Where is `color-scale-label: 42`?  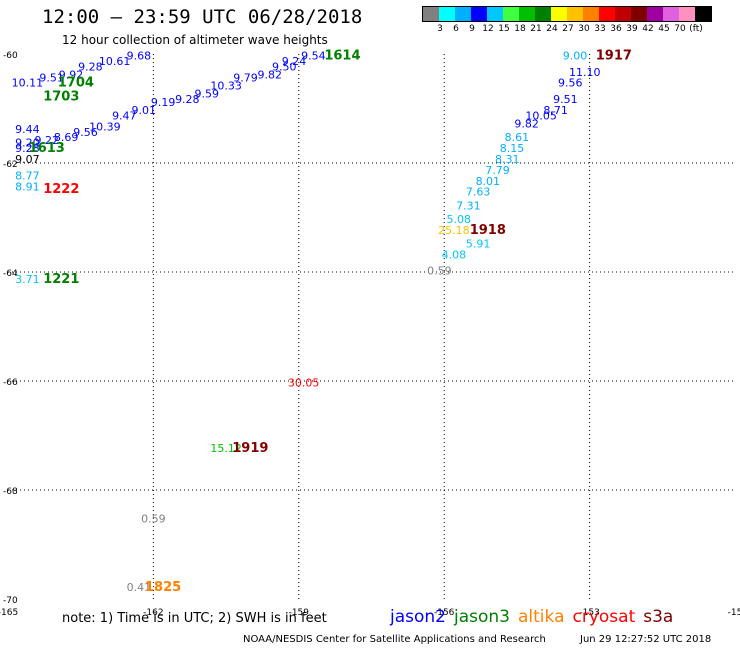 color-scale-label: 42 is located at coordinates (648, 29).